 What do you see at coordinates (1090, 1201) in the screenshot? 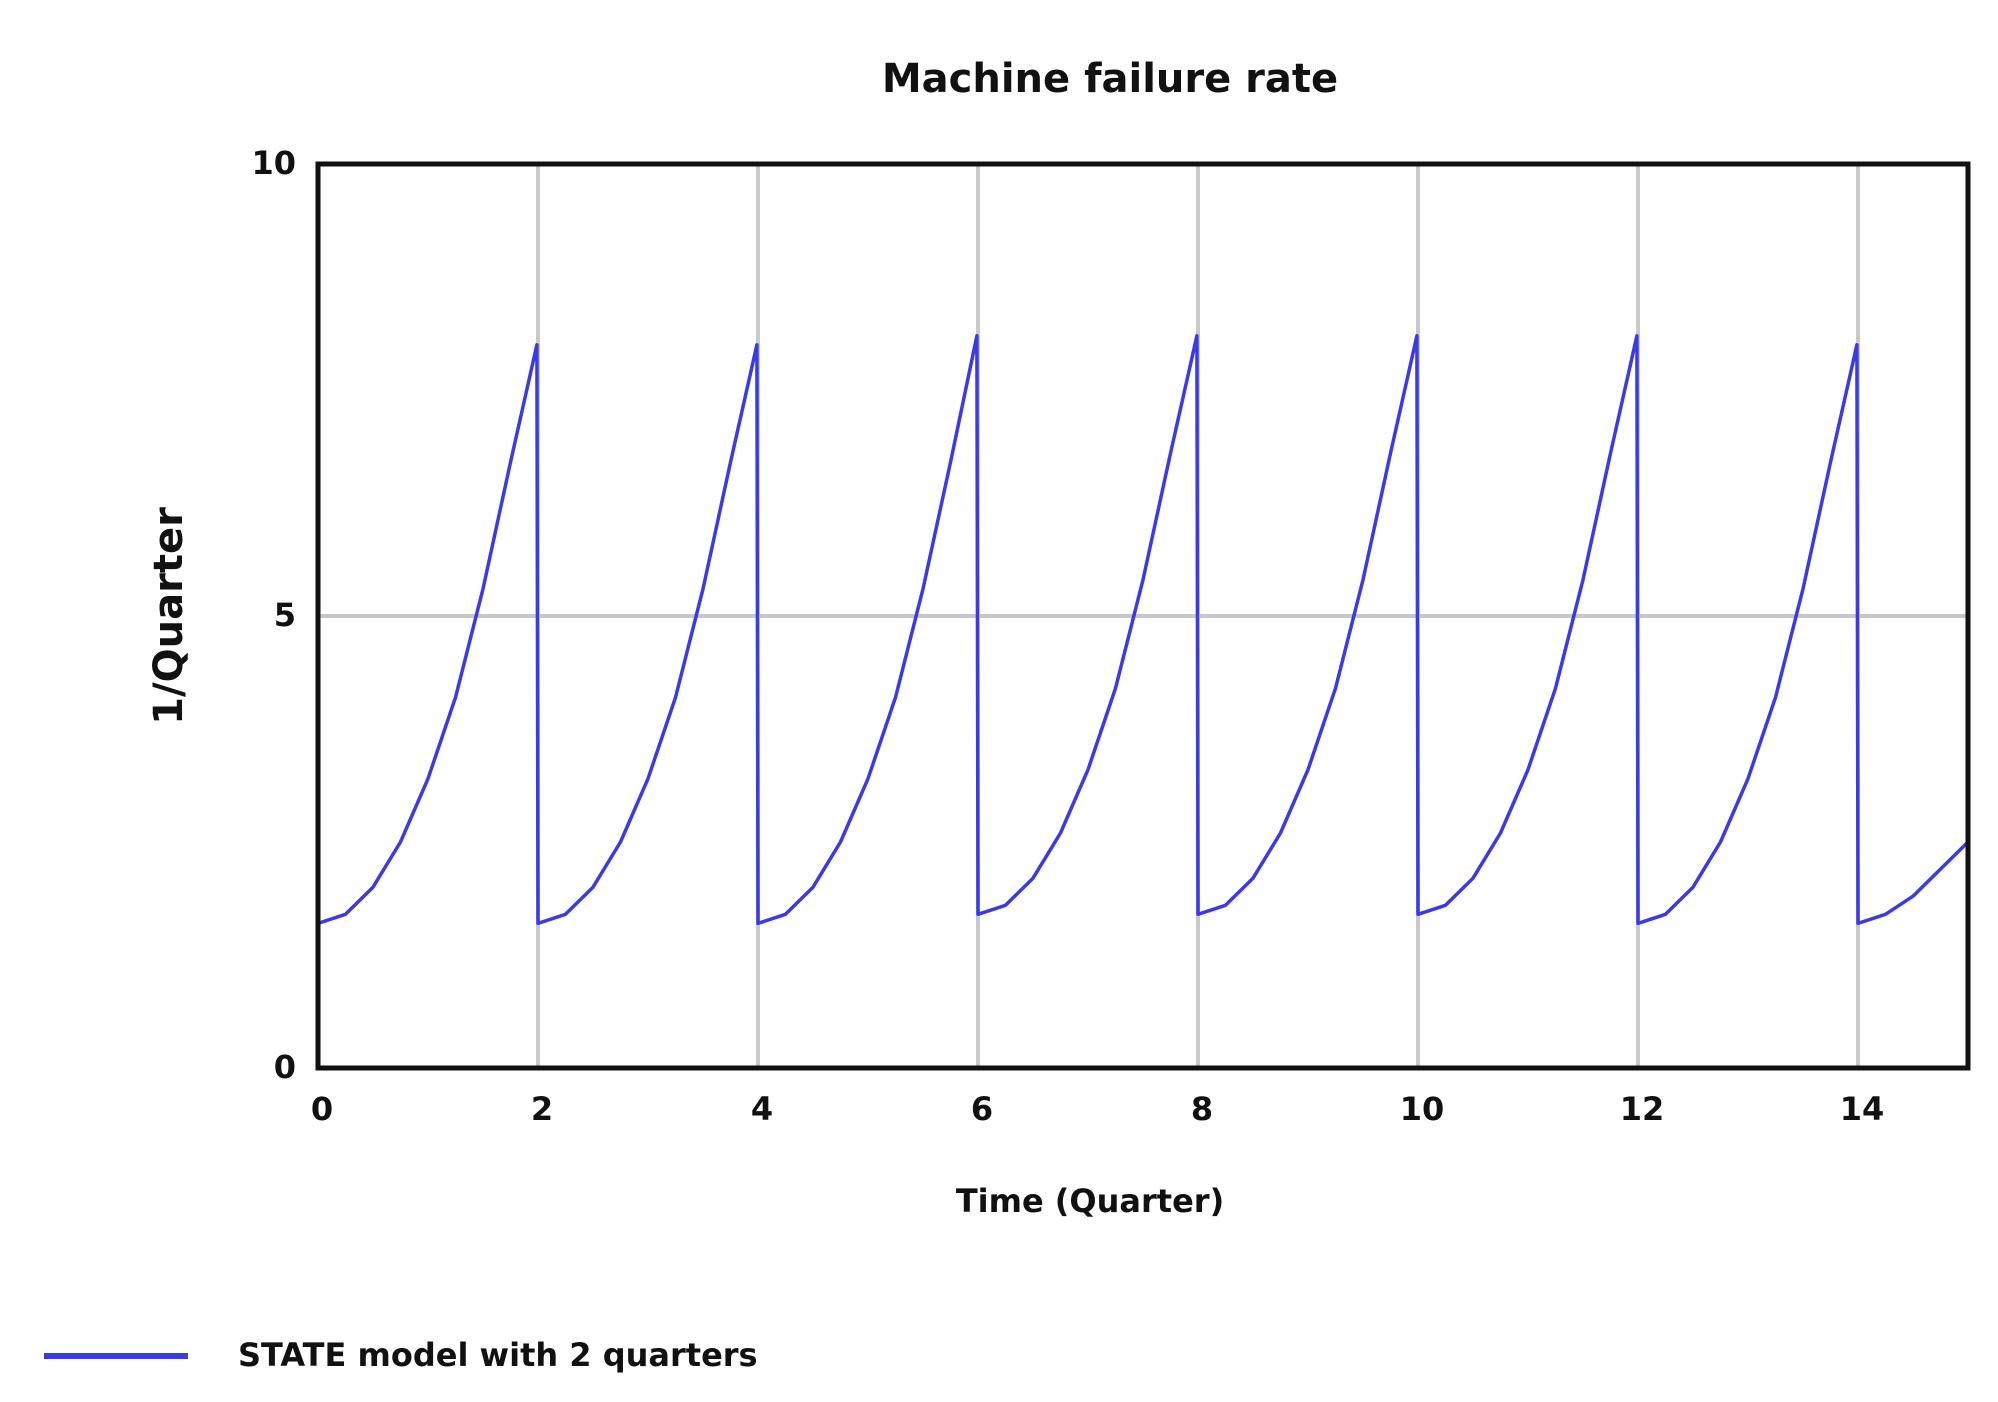
I see `x-axis-label: Time (Quarter)` at bounding box center [1090, 1201].